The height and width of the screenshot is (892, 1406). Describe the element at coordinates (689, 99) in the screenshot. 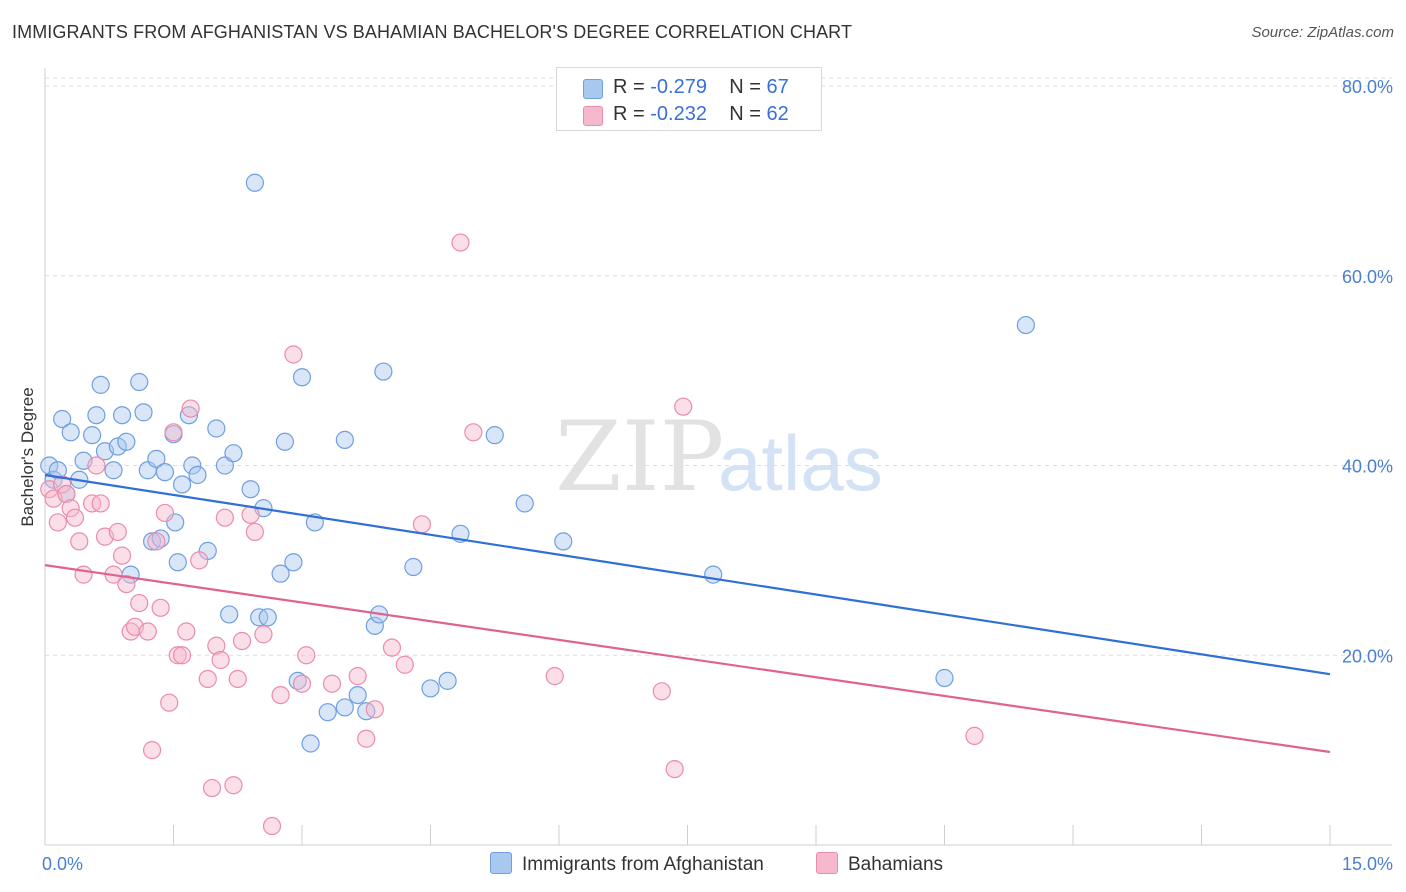

I see `legend-box: R = -0.279 N = 67 R = -0.232 N = 62` at that location.